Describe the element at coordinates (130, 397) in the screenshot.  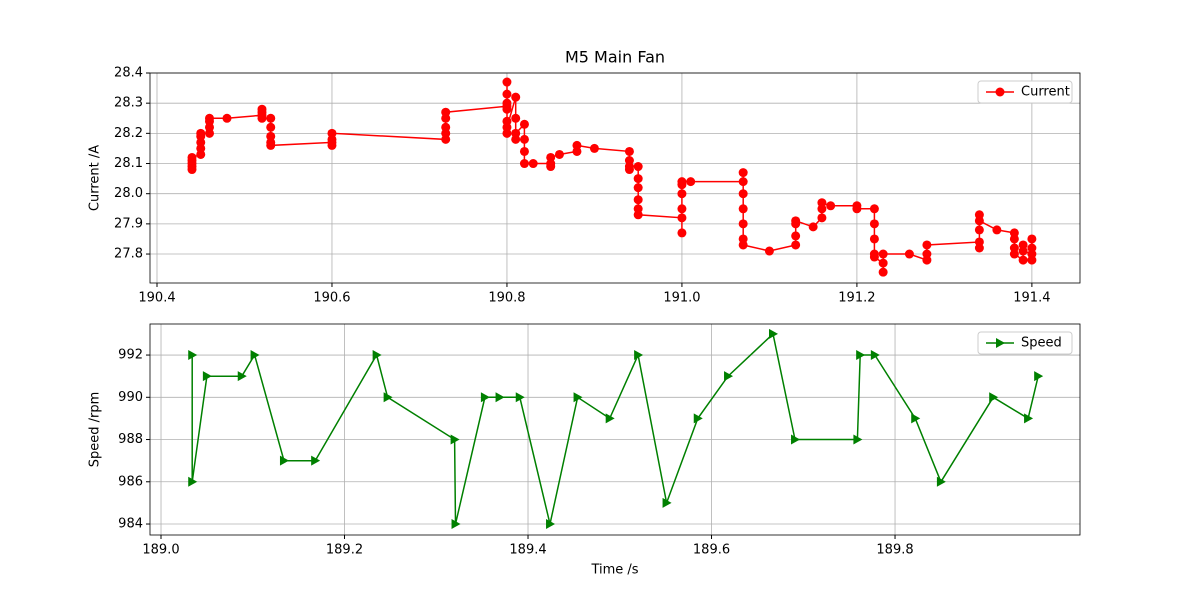
I see `y-tick-label: 990` at that location.